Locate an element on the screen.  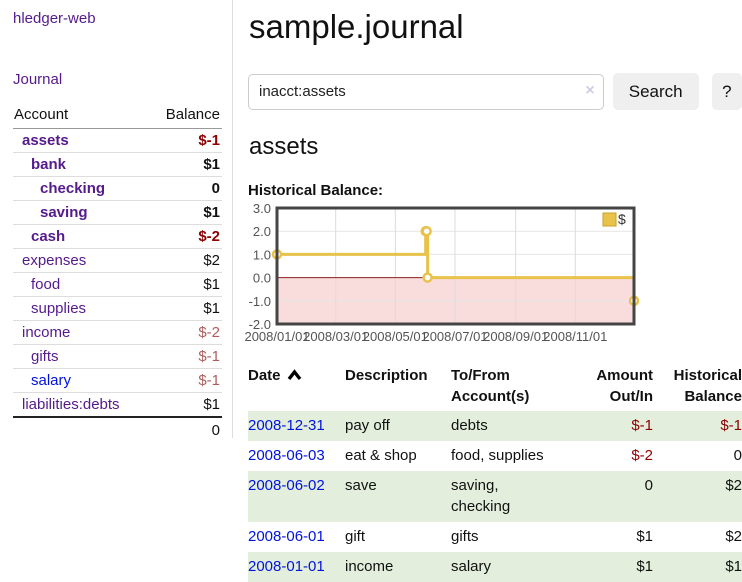
register-header-balance: Historical Balance is located at coordinates (707, 386).